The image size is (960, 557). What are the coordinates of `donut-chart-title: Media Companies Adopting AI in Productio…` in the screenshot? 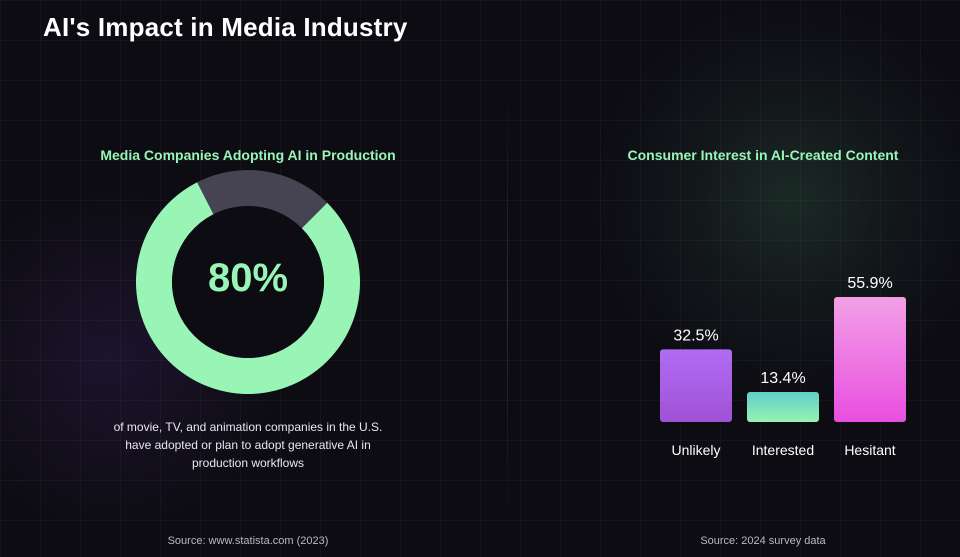 It's located at (248, 155).